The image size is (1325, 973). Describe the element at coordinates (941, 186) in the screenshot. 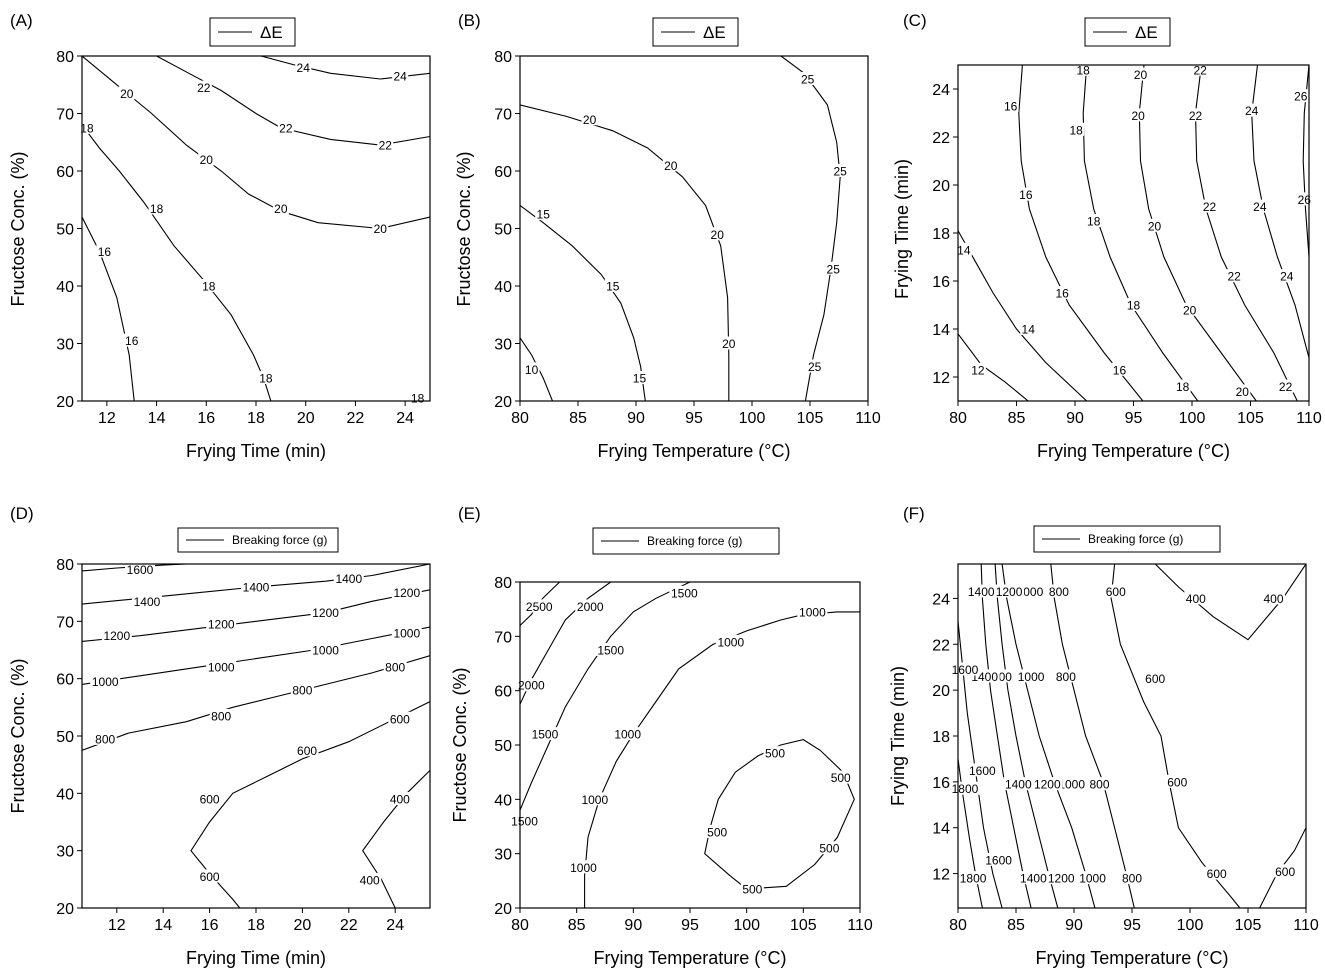

I see `y-tick-label: 20` at that location.